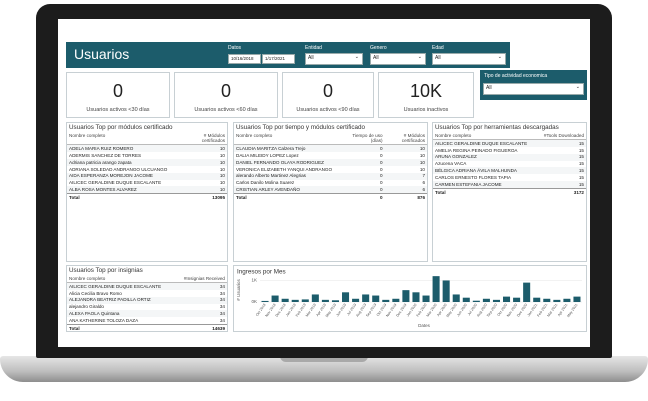 This screenshot has height=401, width=648. I want to click on row: ALEJANDRA BEATRIZ PADILLA ORTIZ 34, so click(147, 300).